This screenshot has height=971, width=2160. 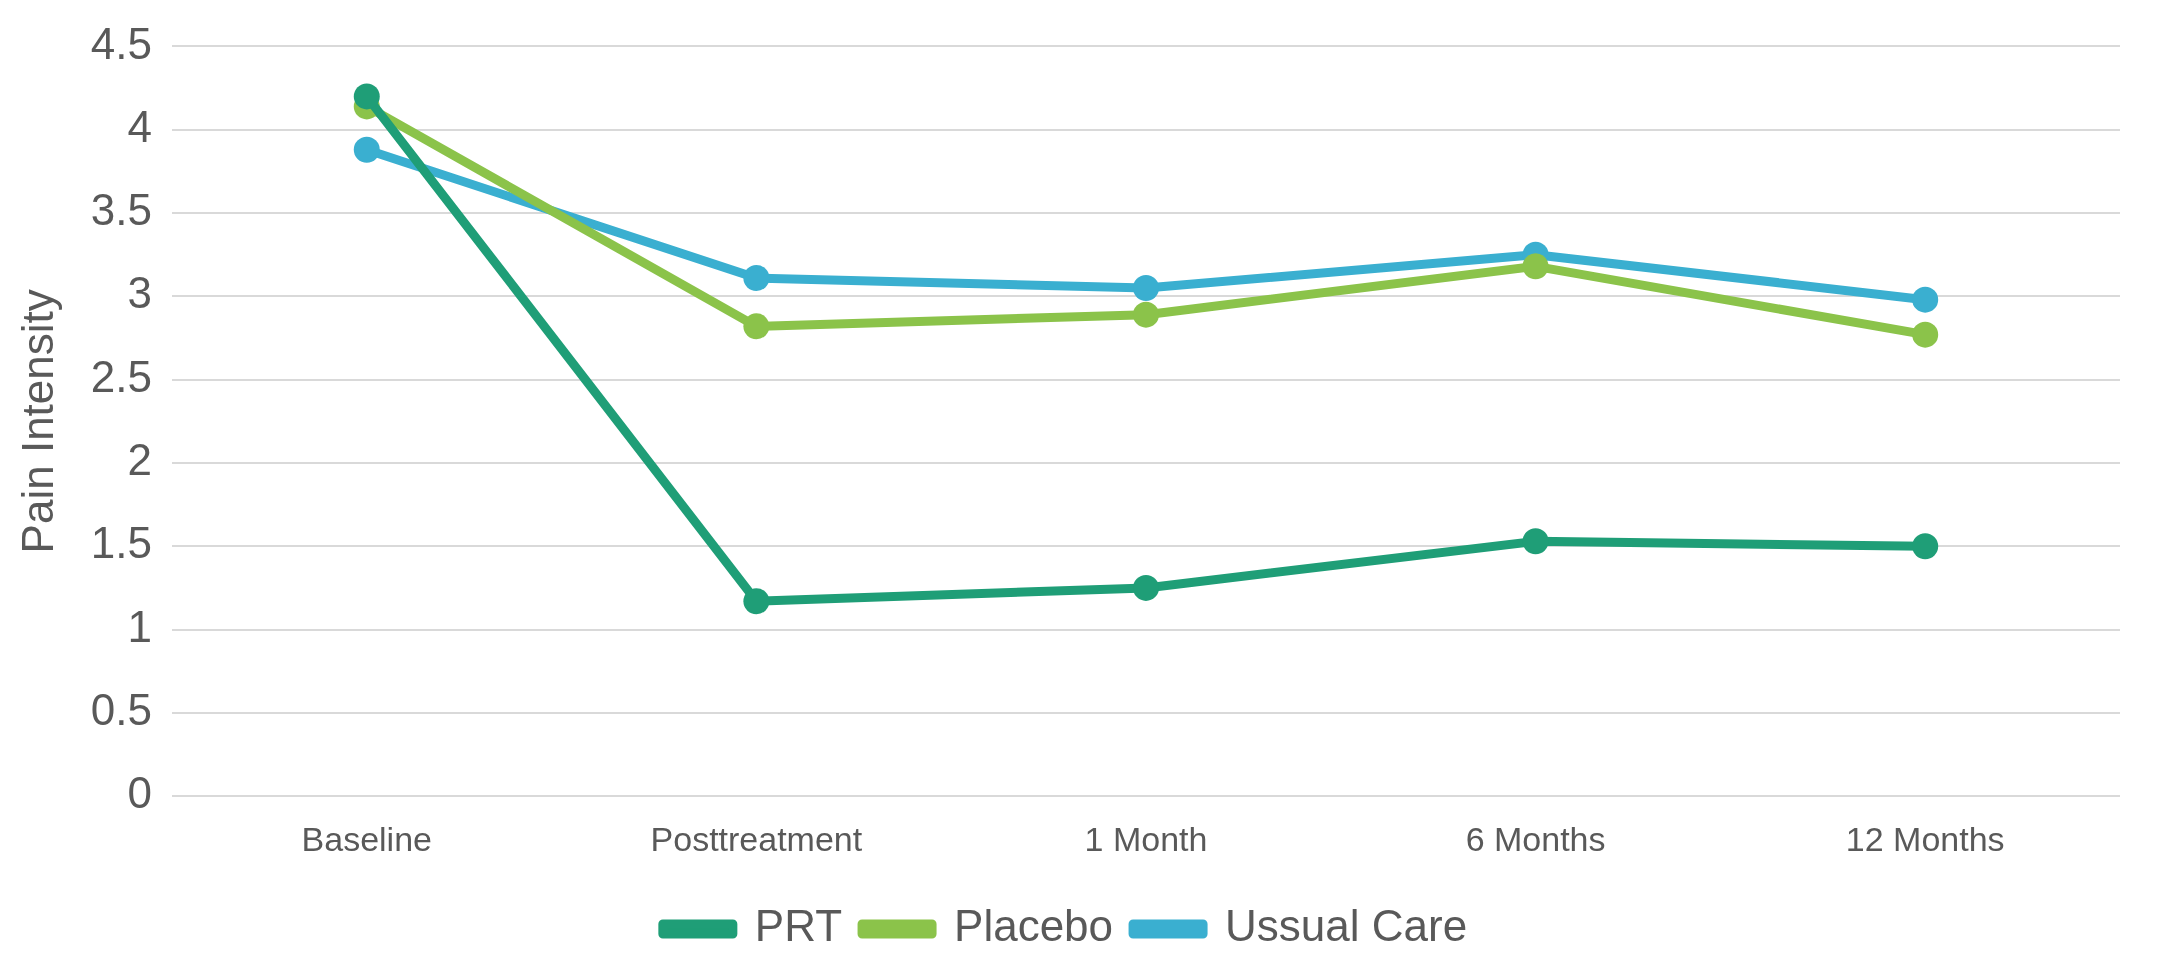 What do you see at coordinates (139, 793) in the screenshot?
I see `y-tick-label: 0` at bounding box center [139, 793].